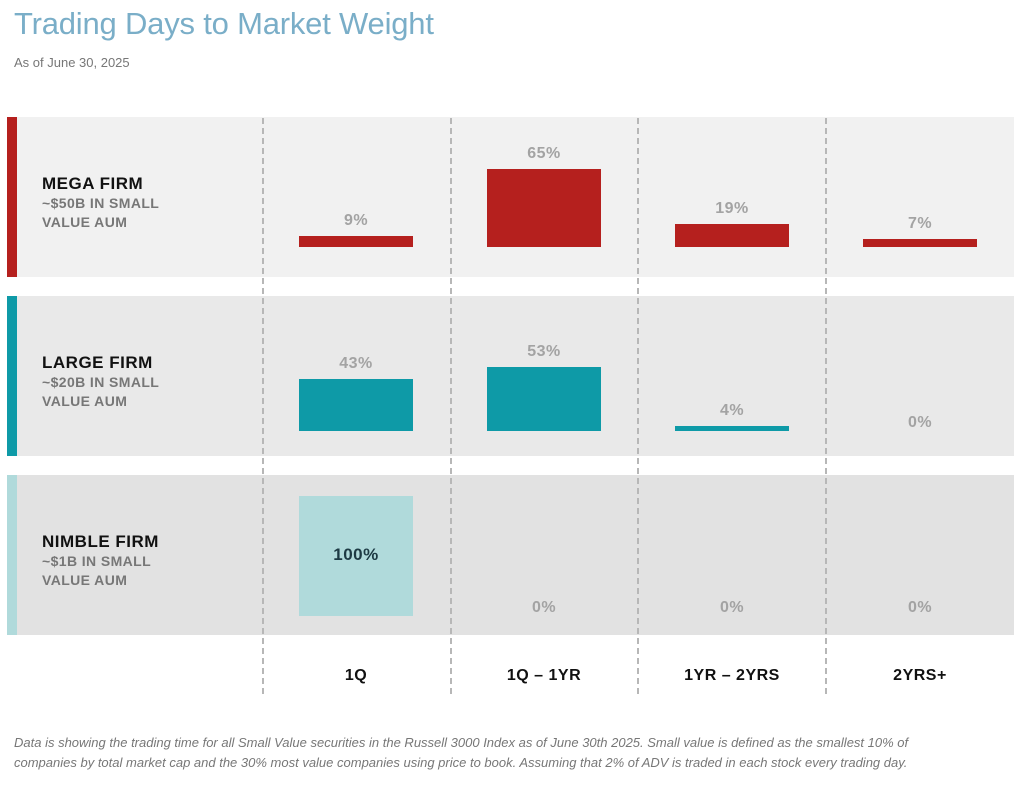 This screenshot has height=807, width=1024. I want to click on data-label: 19%, so click(732, 208).